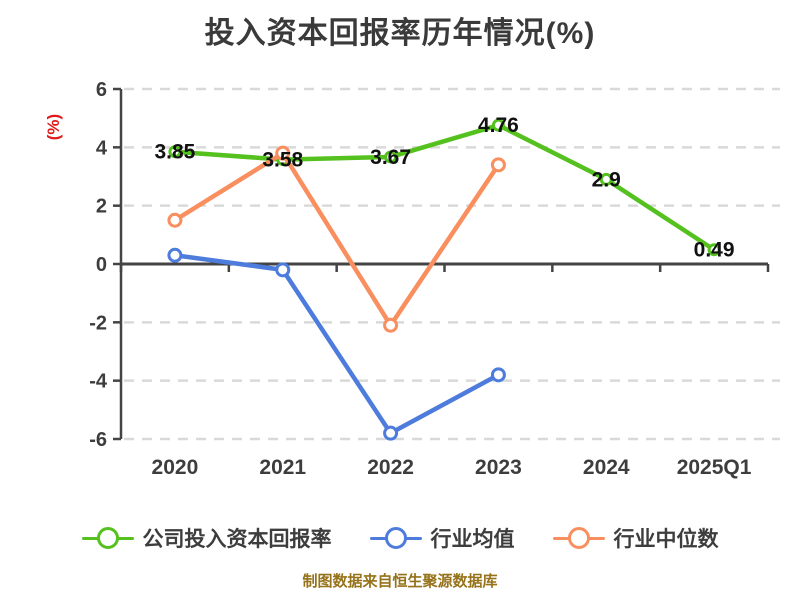 This screenshot has width=800, height=600. I want to click on data-point-value-label: 2.9, so click(606, 179).